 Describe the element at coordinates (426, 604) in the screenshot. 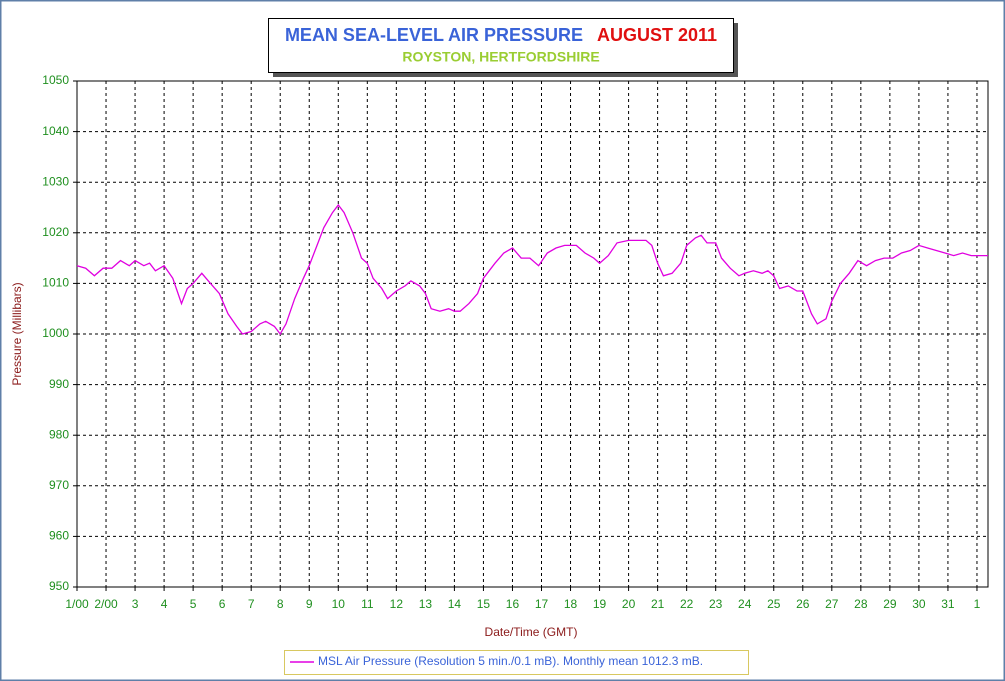

I see `x-tick-label: 13` at that location.